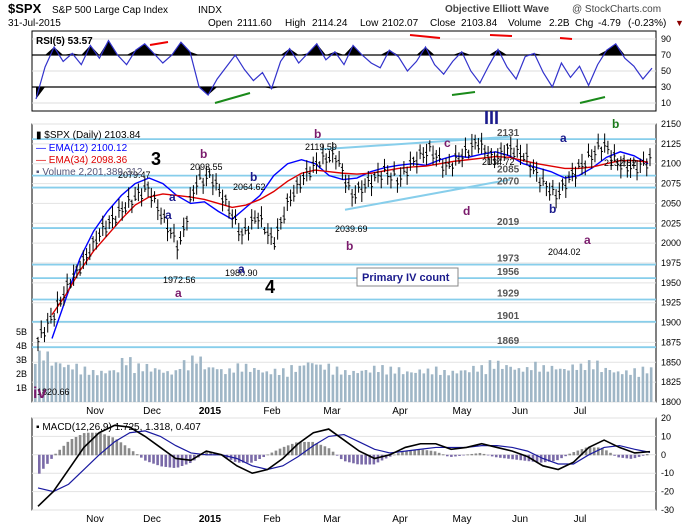  What do you see at coordinates (508, 316) in the screenshot?
I see `level-label: 1901` at bounding box center [508, 316].